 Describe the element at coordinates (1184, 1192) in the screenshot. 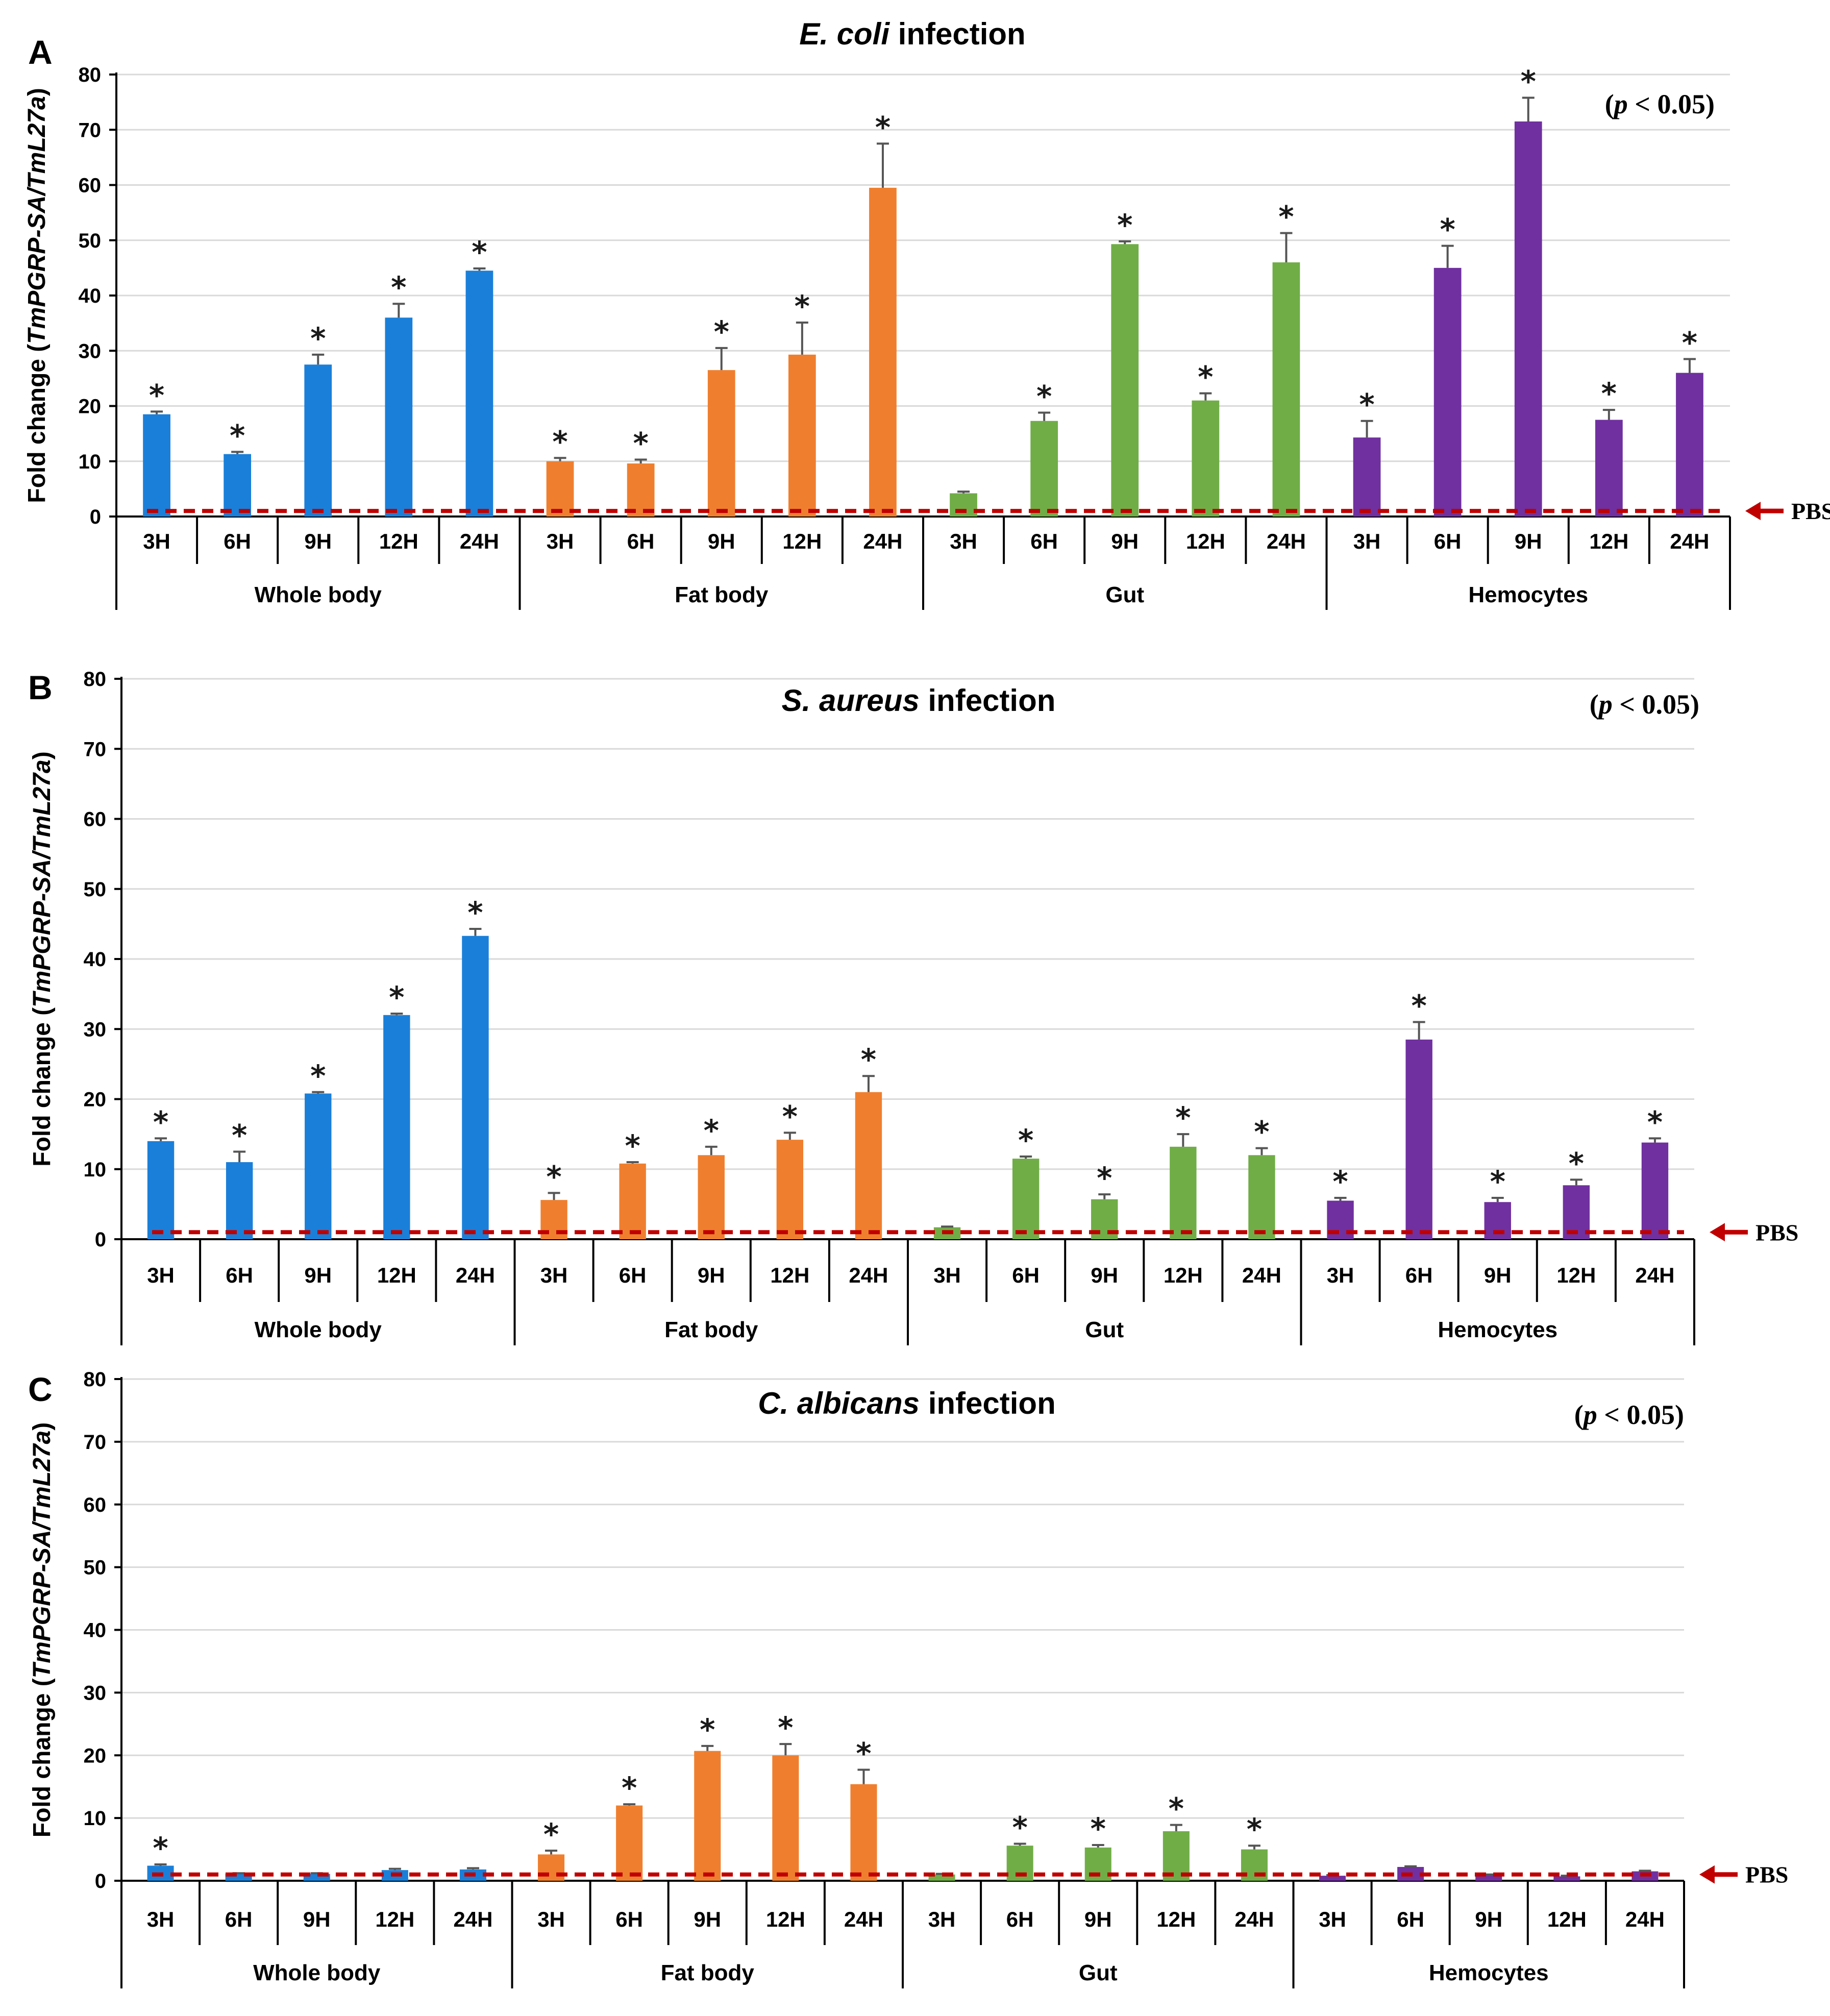

I see `bar-gut-12h` at that location.